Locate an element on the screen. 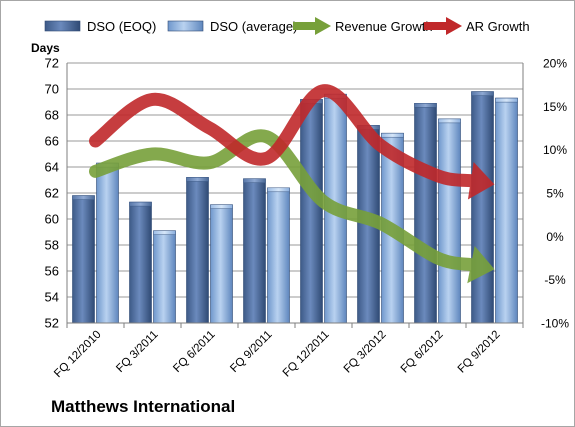  legend-label: DSO (average) is located at coordinates (253, 26).